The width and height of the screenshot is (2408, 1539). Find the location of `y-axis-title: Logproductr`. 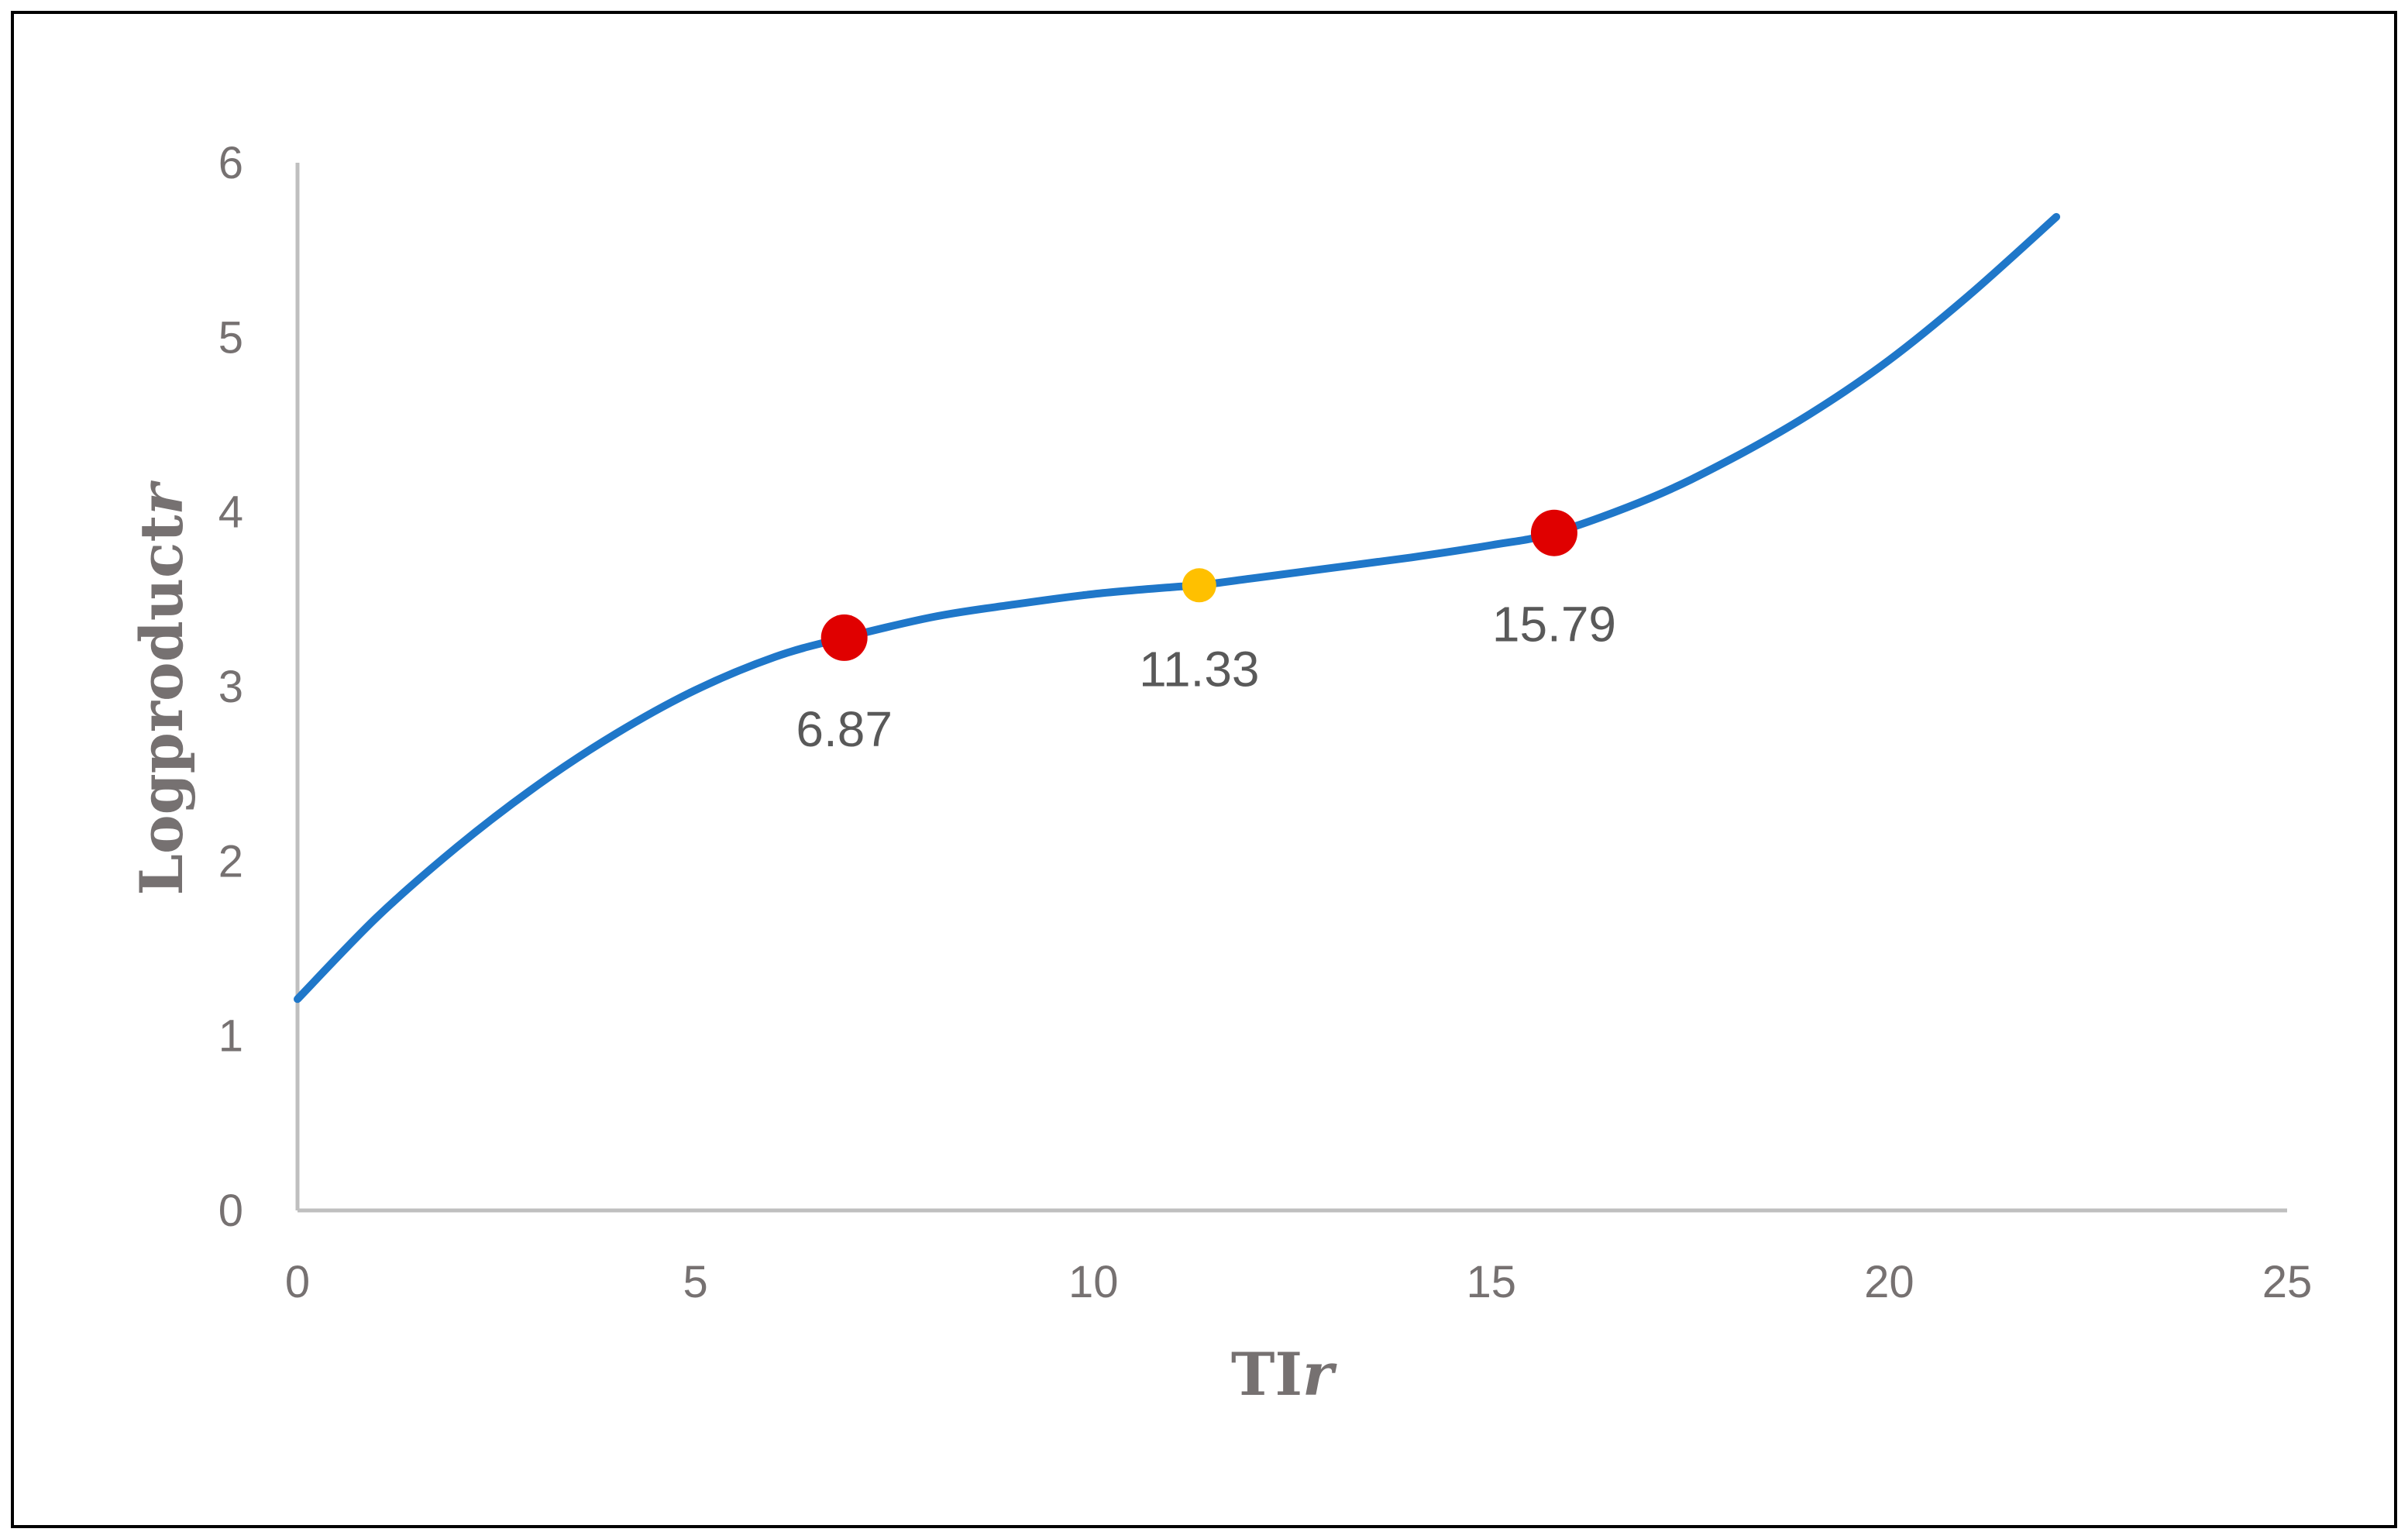

y-axis-title: Logproductr is located at coordinates (161, 688).